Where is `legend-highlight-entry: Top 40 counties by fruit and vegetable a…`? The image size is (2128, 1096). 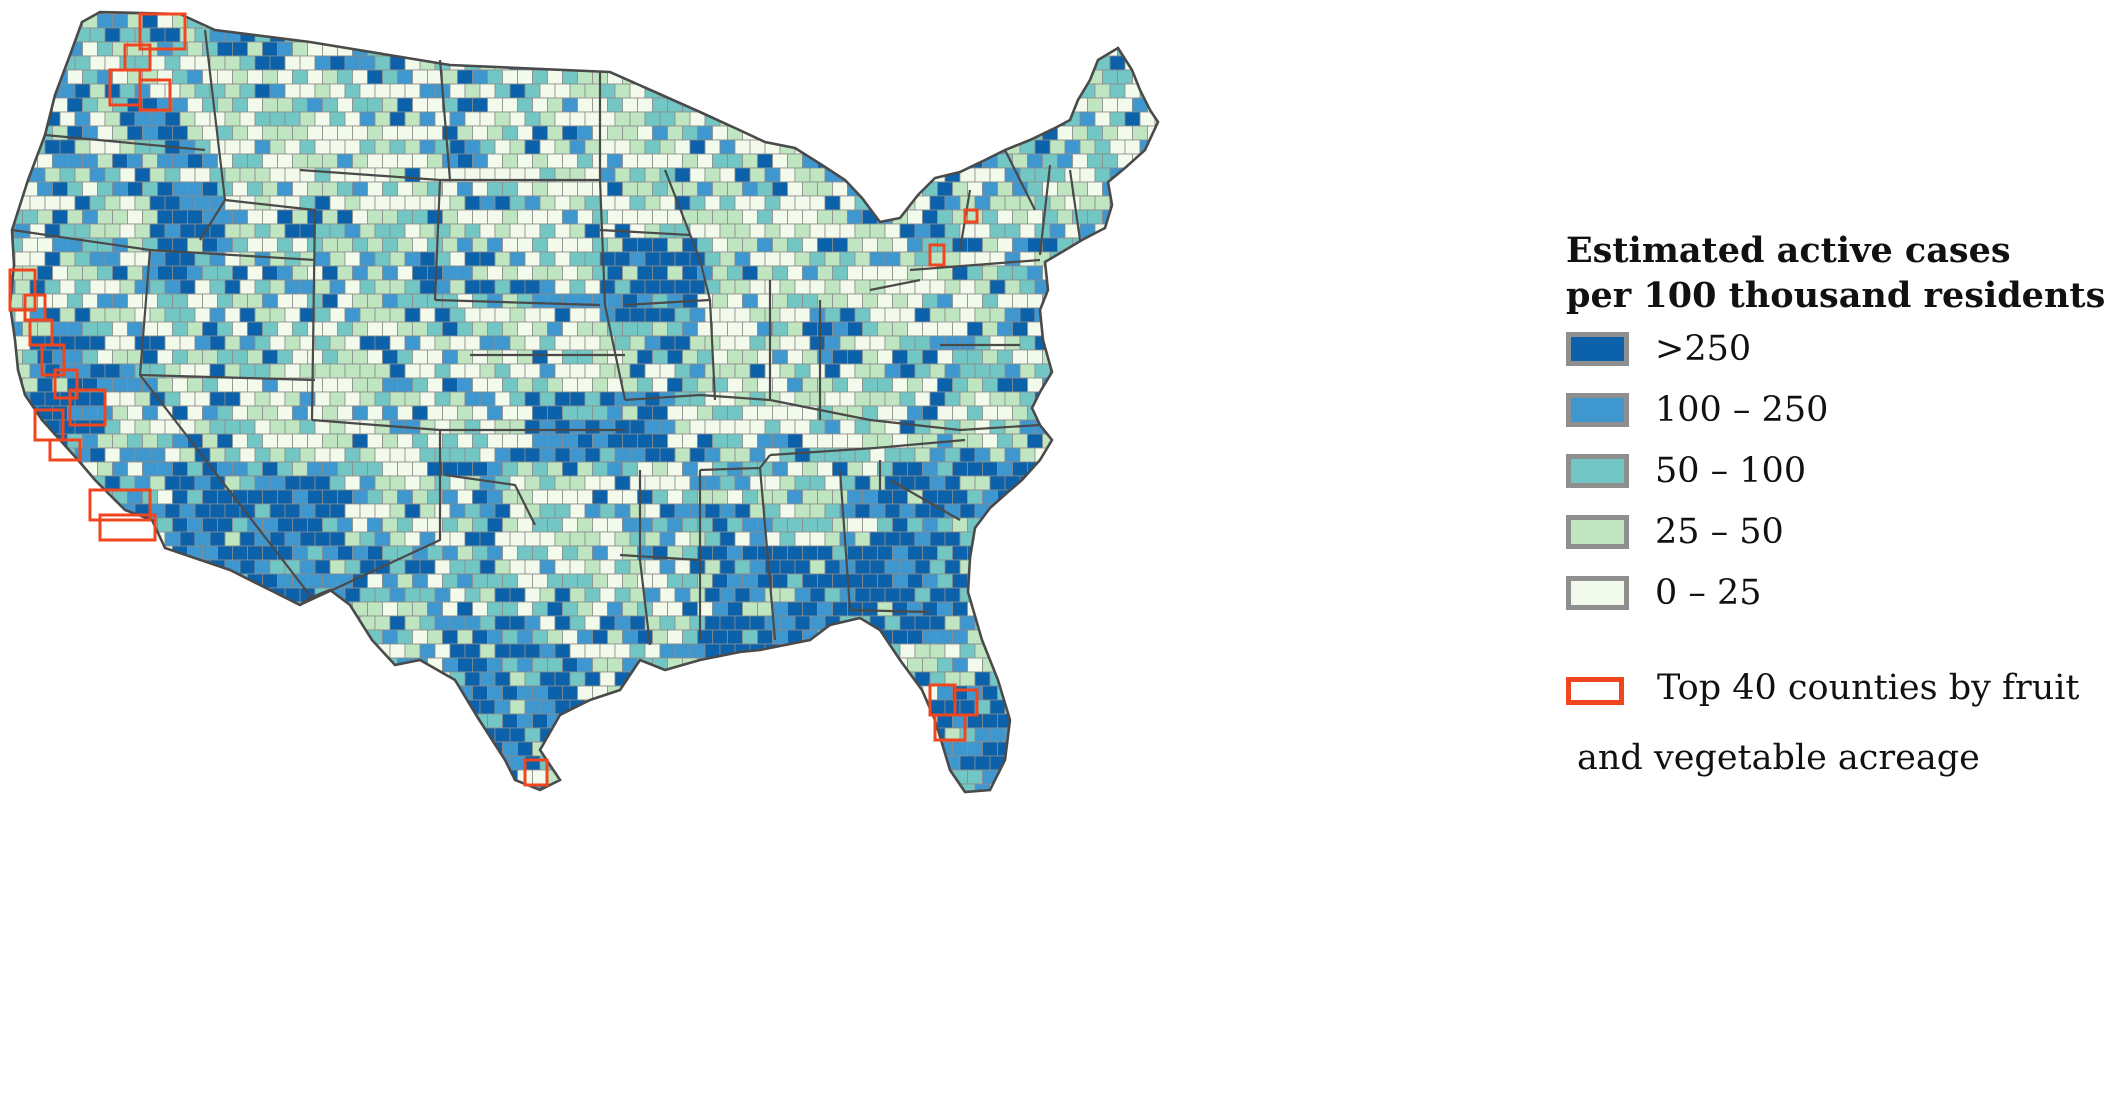 legend-highlight-entry: Top 40 counties by fruit and vegetable a… is located at coordinates (1846, 729).